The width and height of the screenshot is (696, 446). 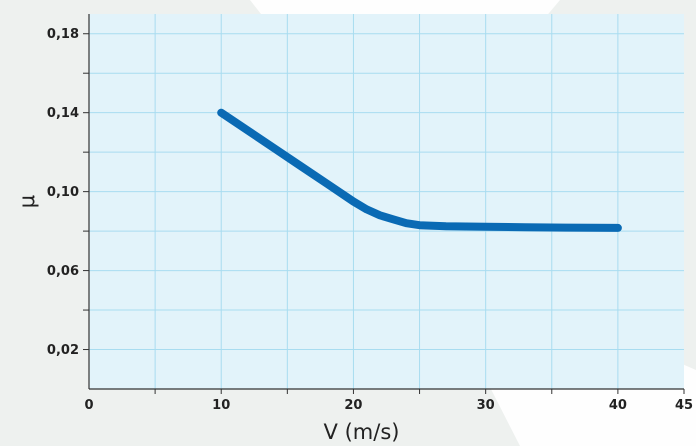 I want to click on y-tick-label: 0,14, so click(x=63, y=113).